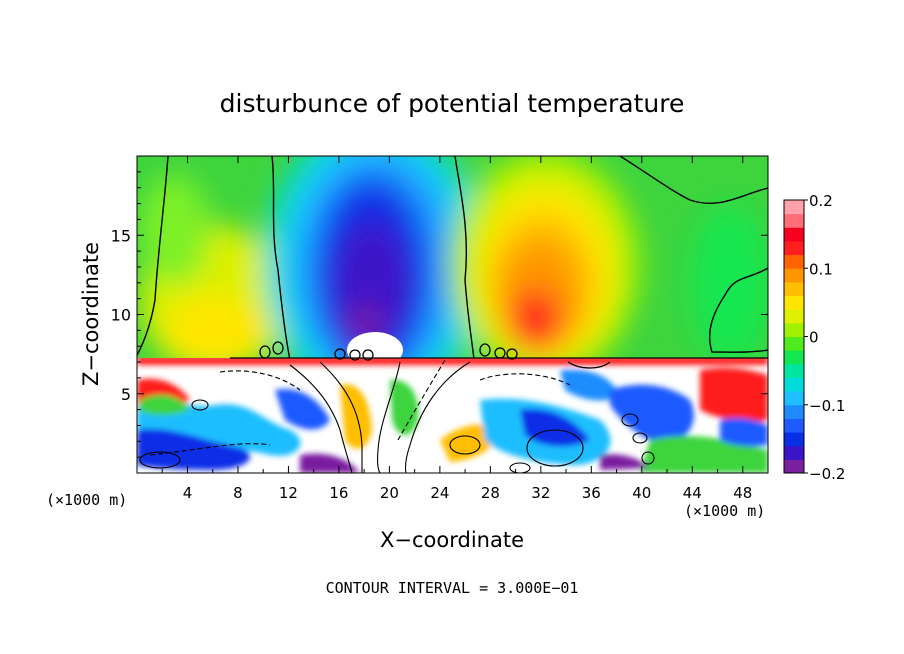  What do you see at coordinates (86, 500) in the screenshot?
I see `z-unit-label: (×1000 m)` at bounding box center [86, 500].